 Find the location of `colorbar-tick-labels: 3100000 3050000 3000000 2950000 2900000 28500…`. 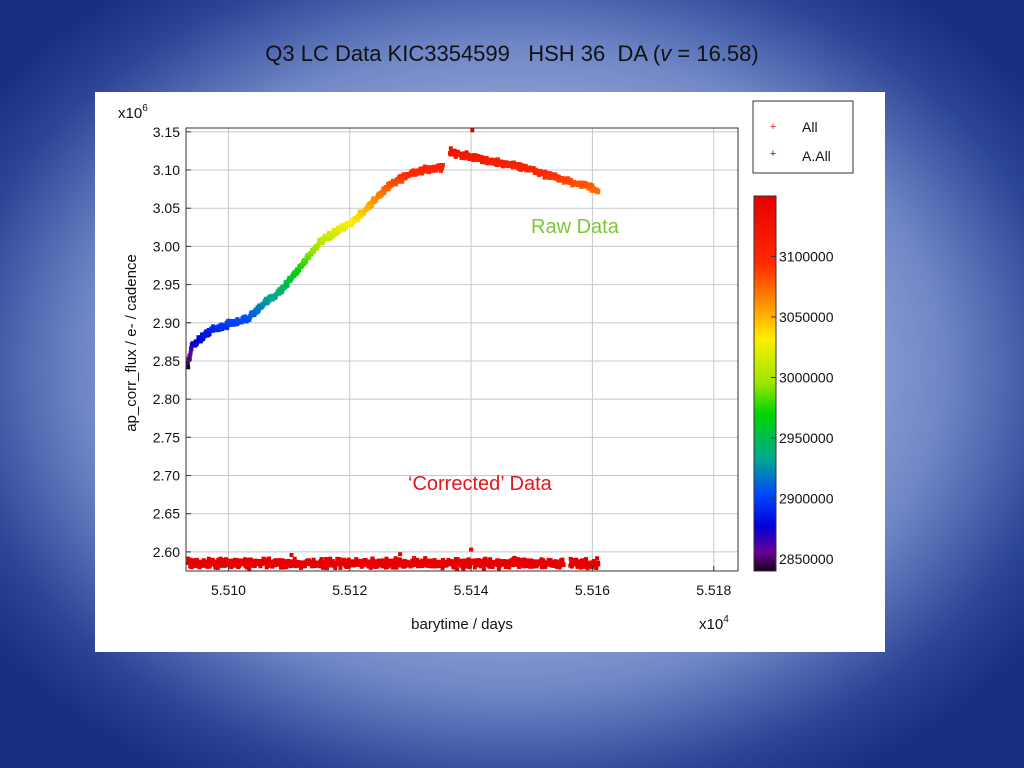

colorbar-tick-labels: 3100000 3050000 3000000 2950000 2900000 28500… is located at coordinates (802, 407).